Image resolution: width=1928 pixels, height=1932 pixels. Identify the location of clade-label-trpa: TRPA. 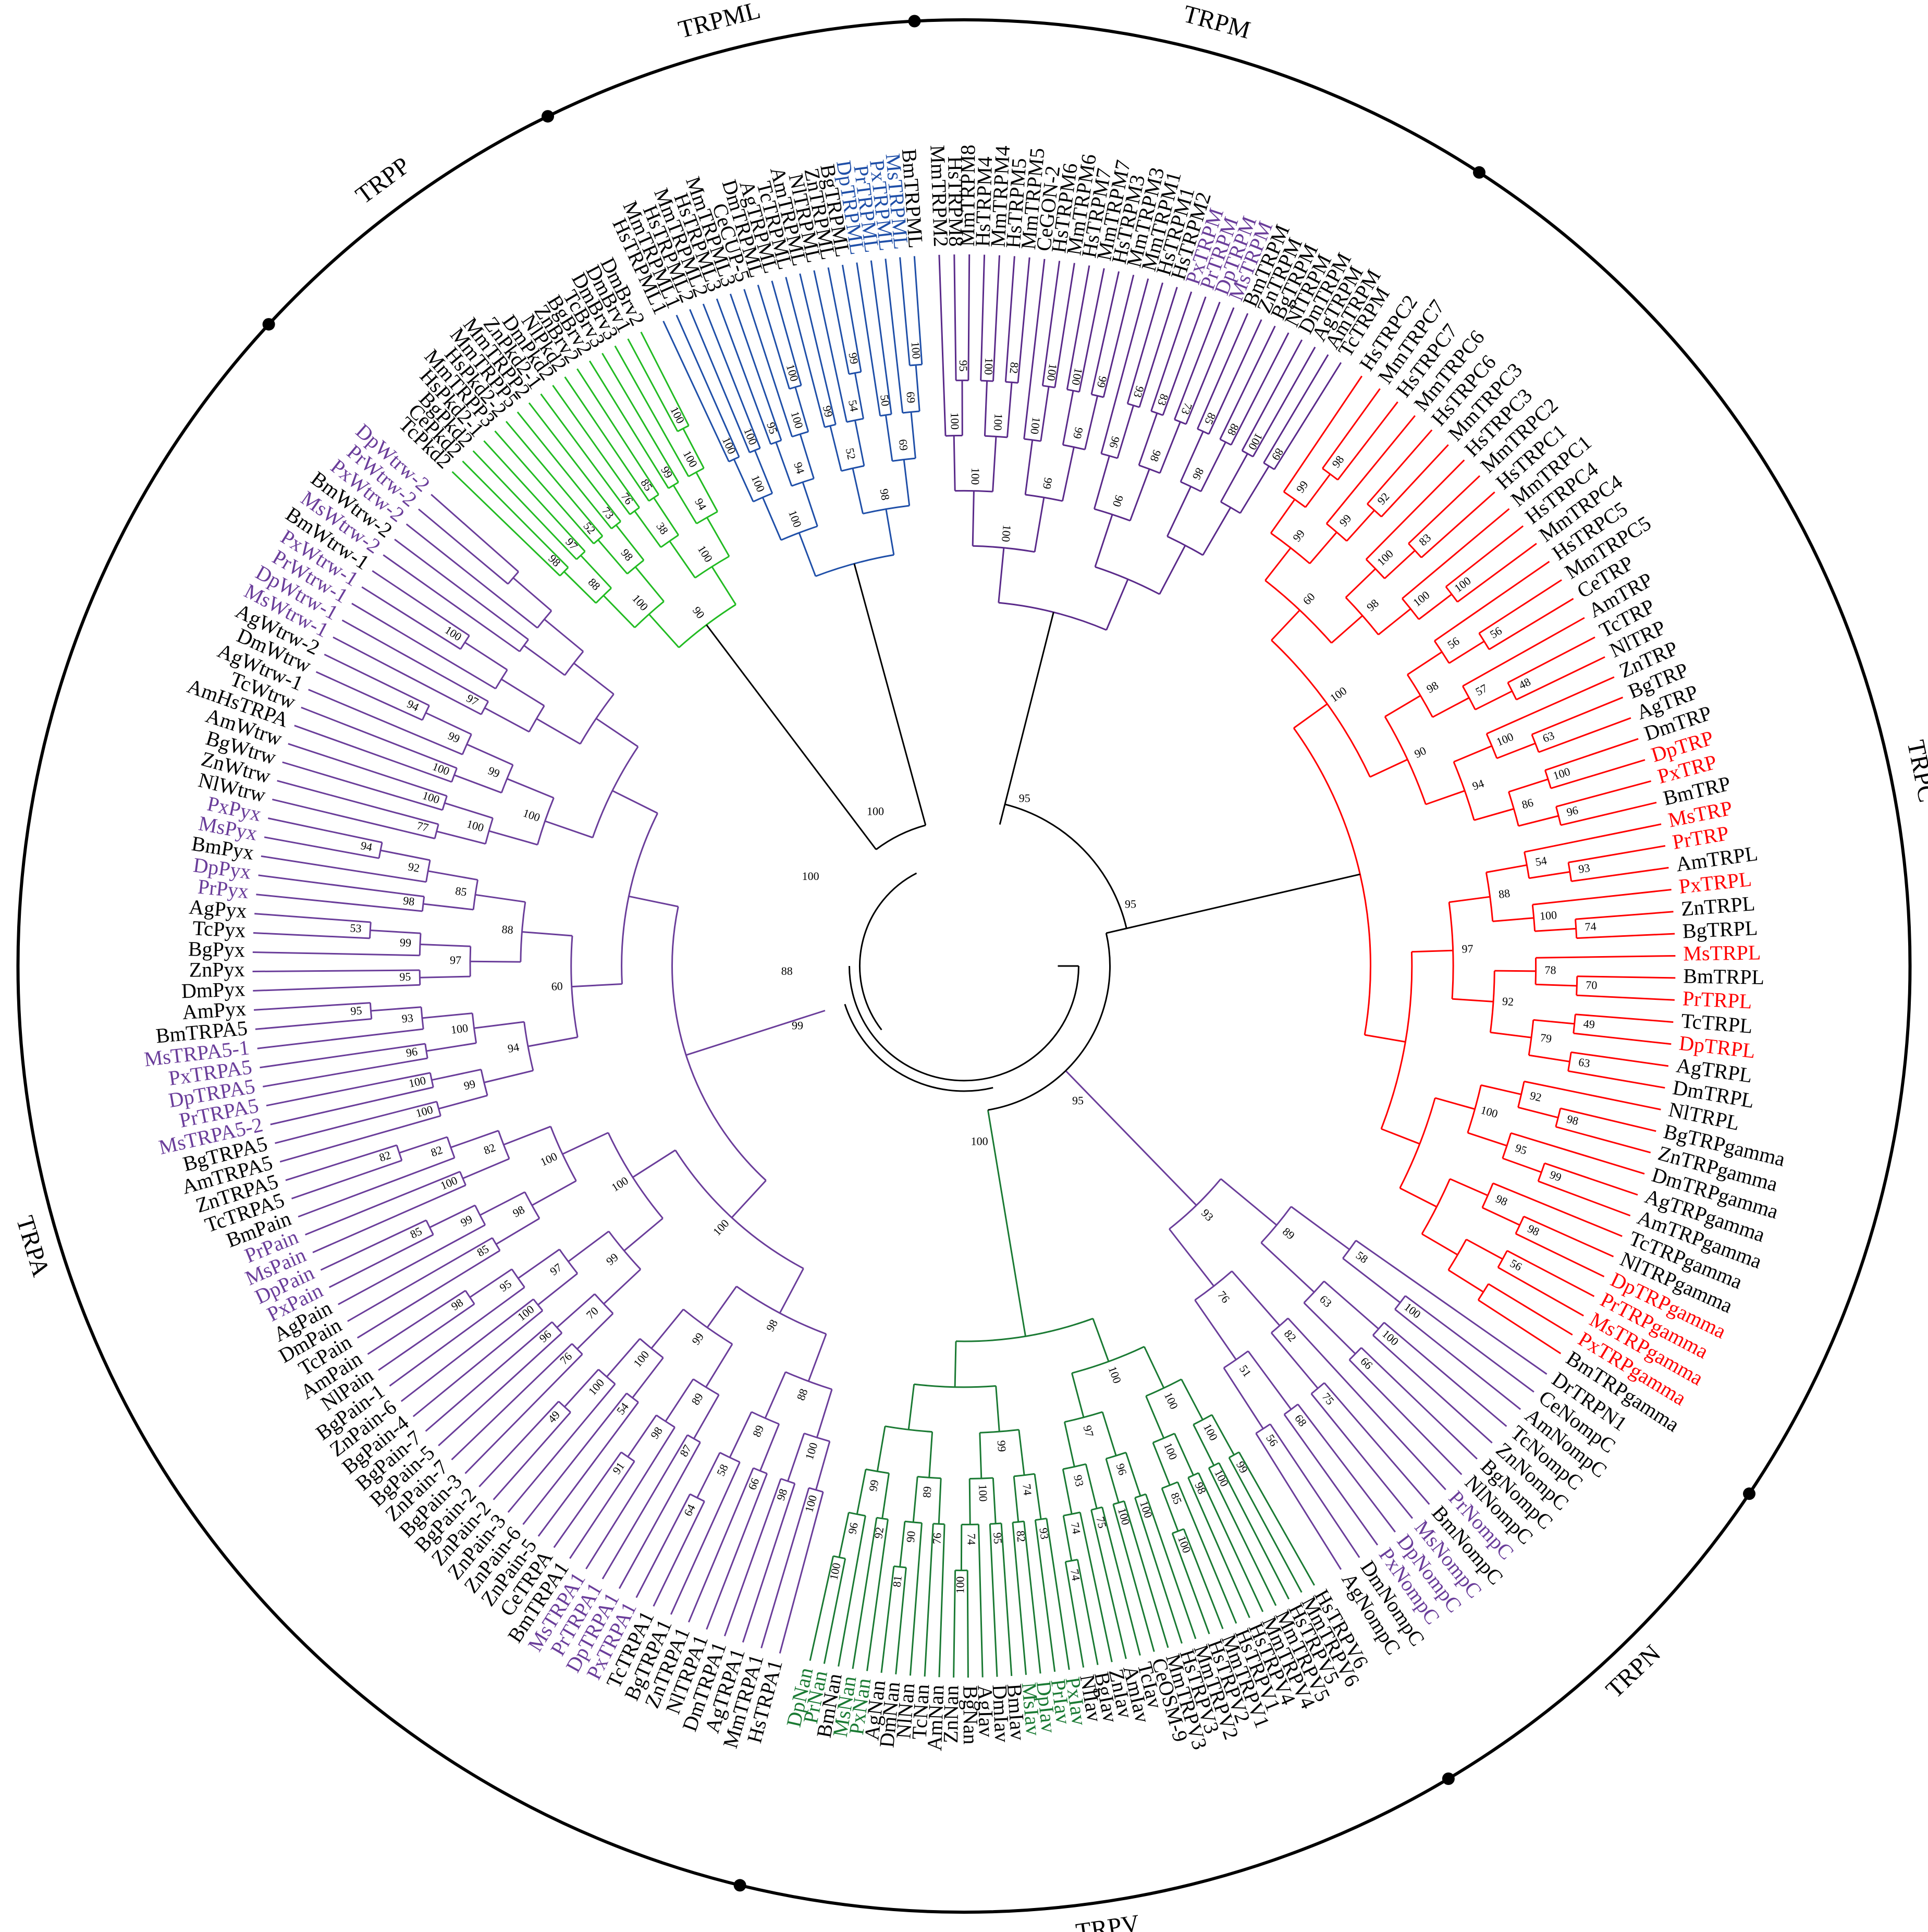
(33, 1247).